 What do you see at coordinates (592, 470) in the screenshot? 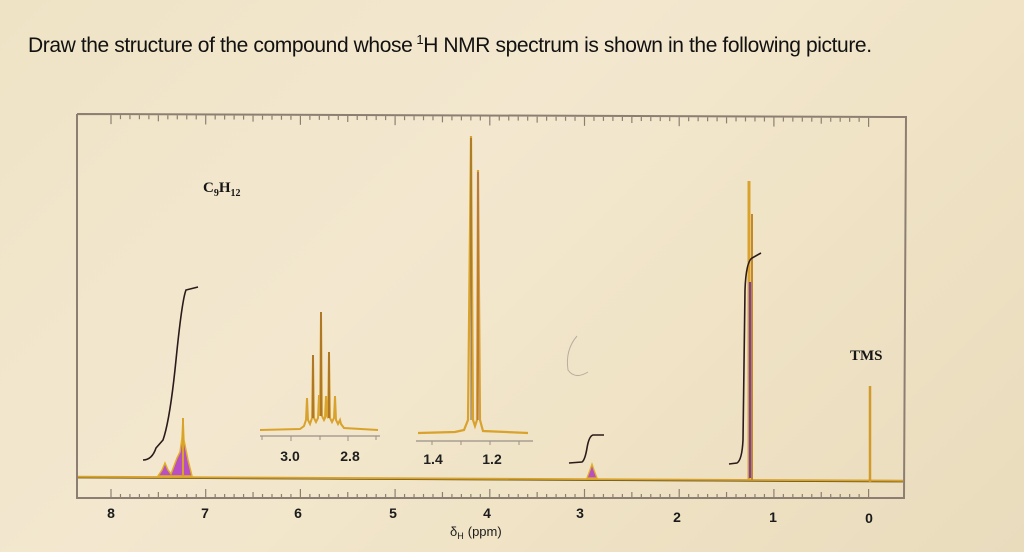
I see `peak-septet-main` at bounding box center [592, 470].